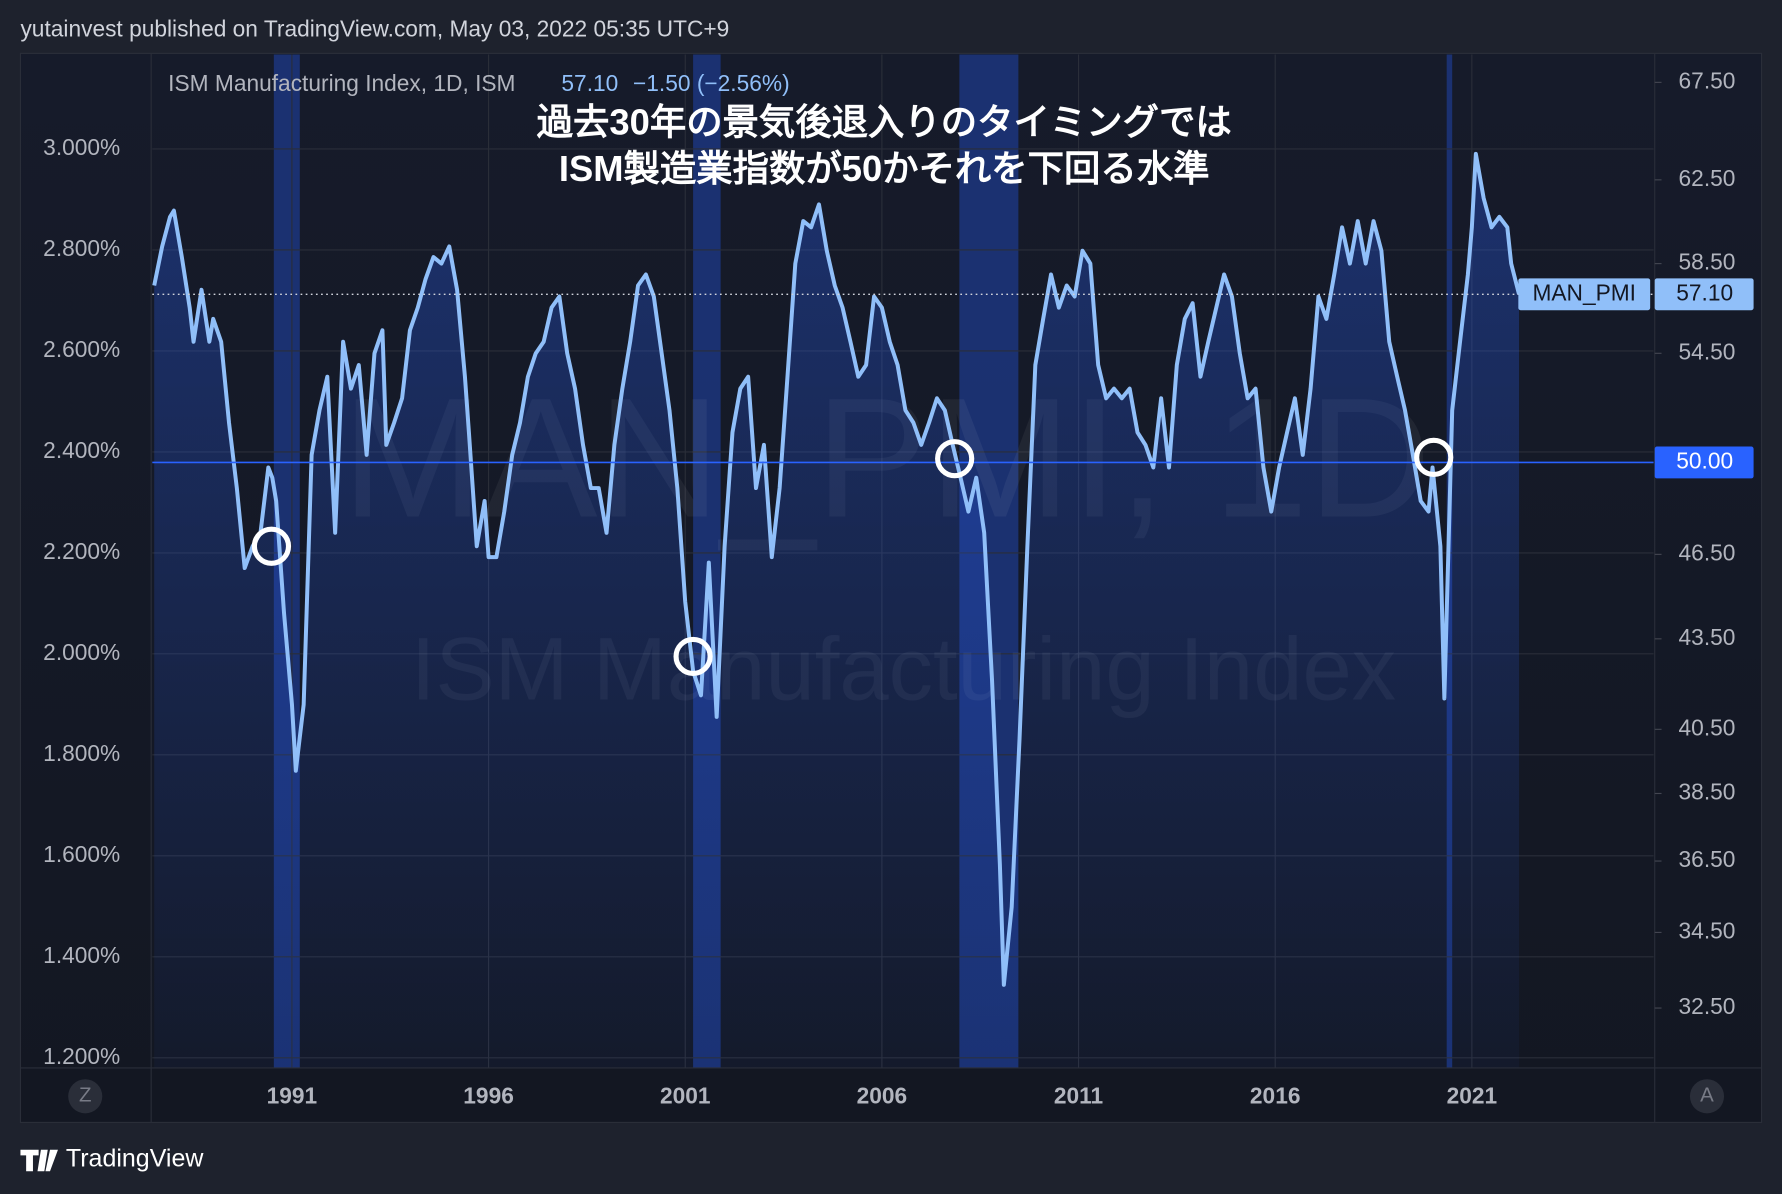 The height and width of the screenshot is (1194, 1782). I want to click on y2-tick-label: 1.800%, so click(81, 753).